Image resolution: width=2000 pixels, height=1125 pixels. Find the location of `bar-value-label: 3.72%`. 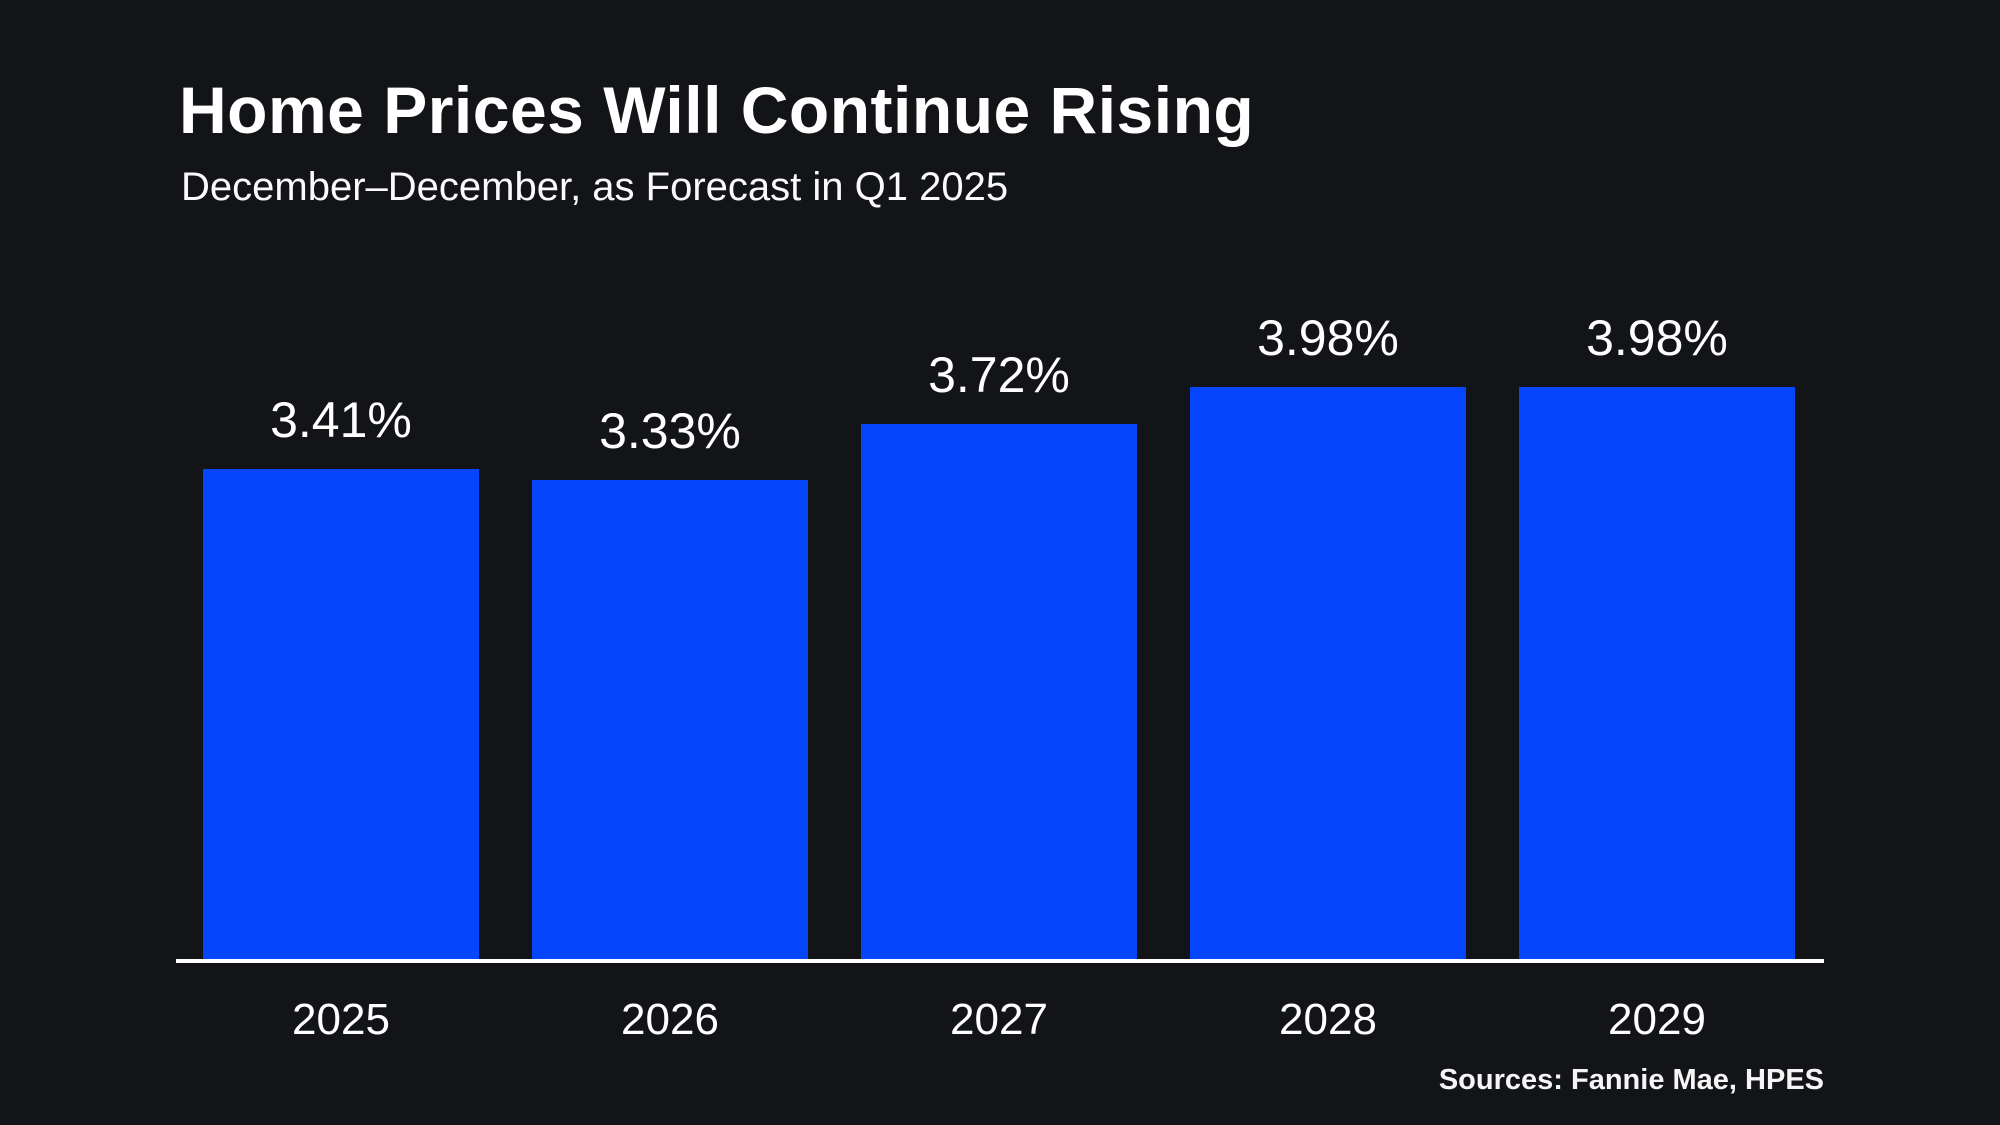

bar-value-label: 3.72% is located at coordinates (999, 375).